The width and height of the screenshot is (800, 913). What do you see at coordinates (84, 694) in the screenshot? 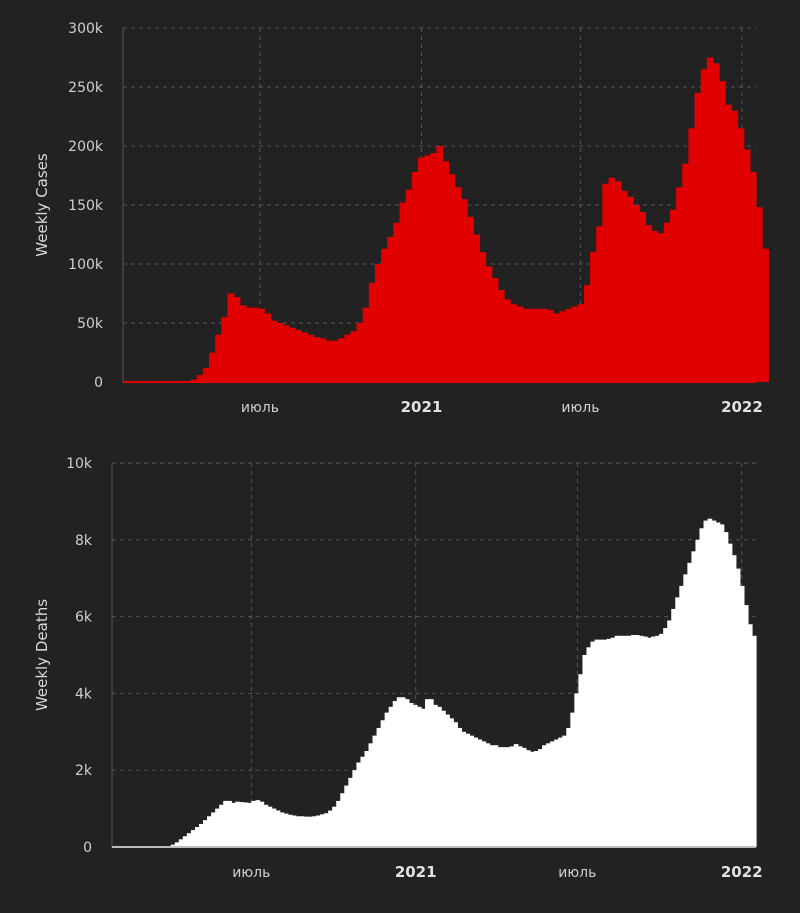
I see `deaths-ytick-2: 4k` at bounding box center [84, 694].